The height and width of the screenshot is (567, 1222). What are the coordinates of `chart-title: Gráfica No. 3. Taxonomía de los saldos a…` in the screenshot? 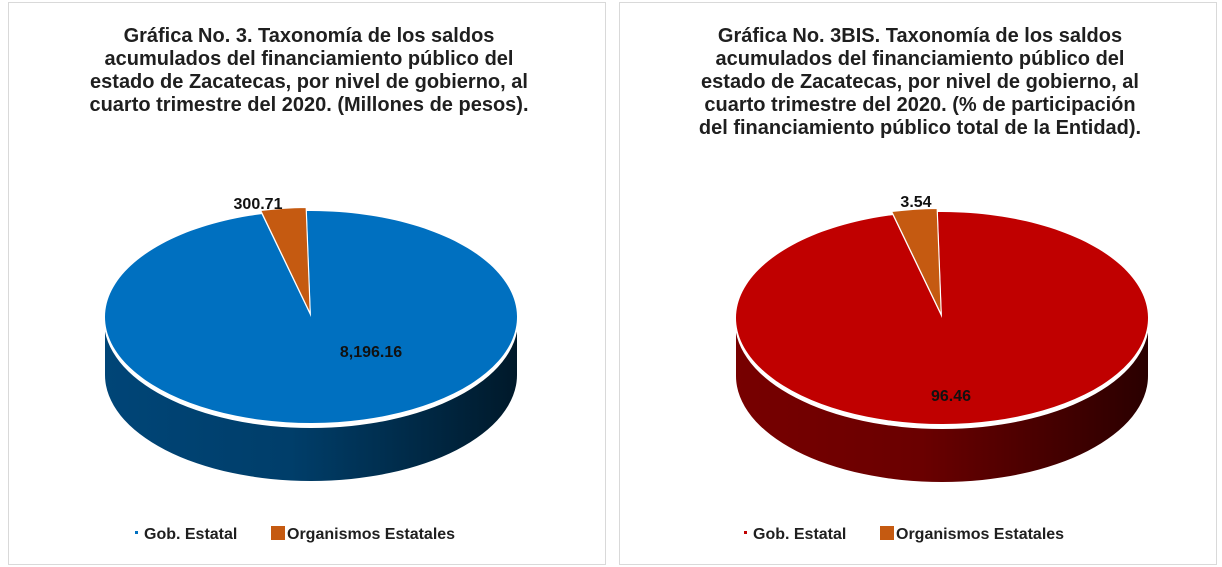 It's located at (309, 70).